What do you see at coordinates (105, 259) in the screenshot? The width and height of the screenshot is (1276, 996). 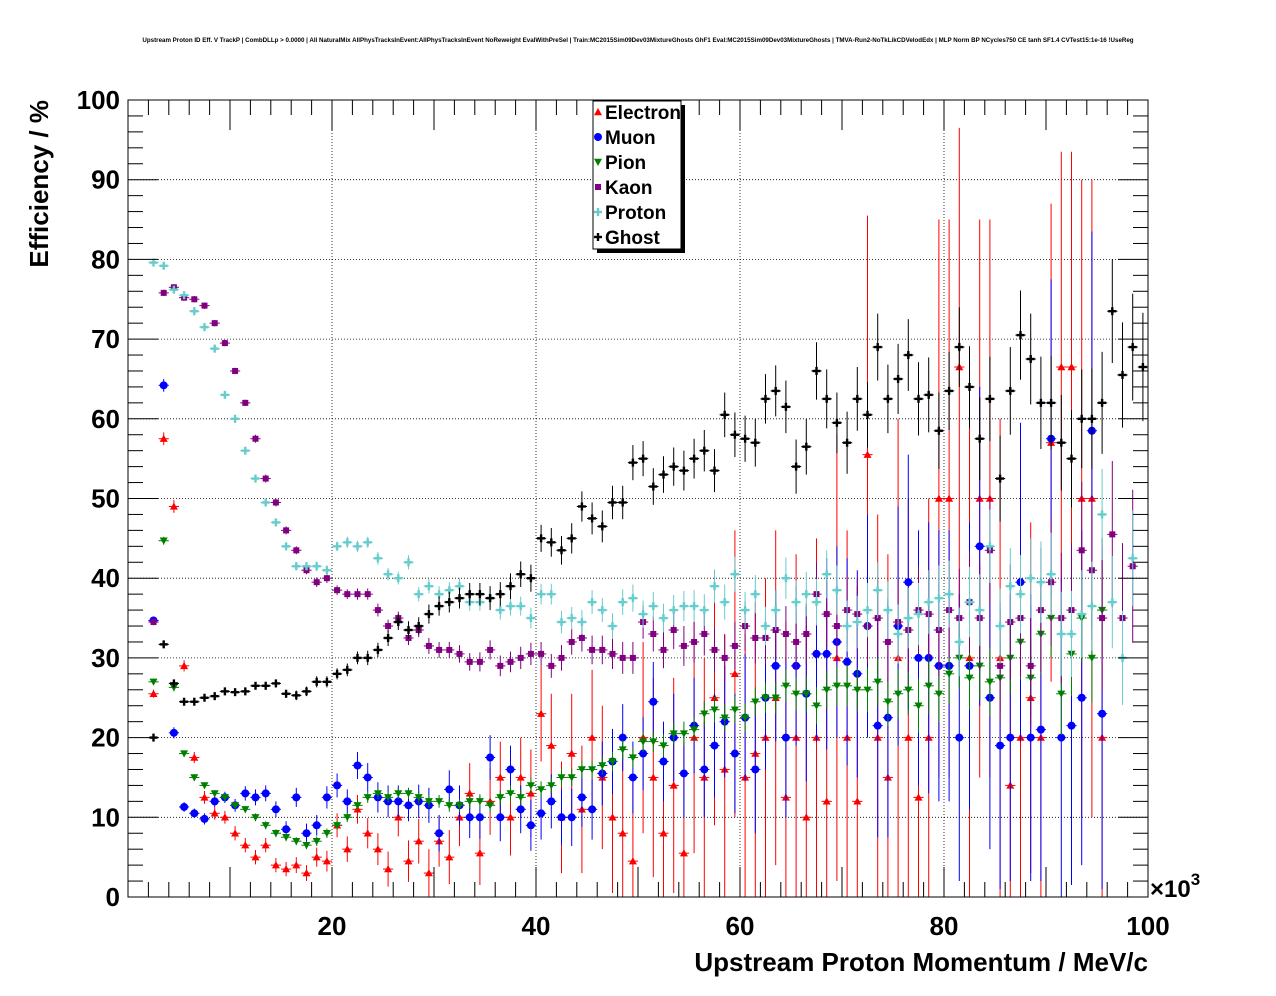 I see `y-tick-label: 80` at bounding box center [105, 259].